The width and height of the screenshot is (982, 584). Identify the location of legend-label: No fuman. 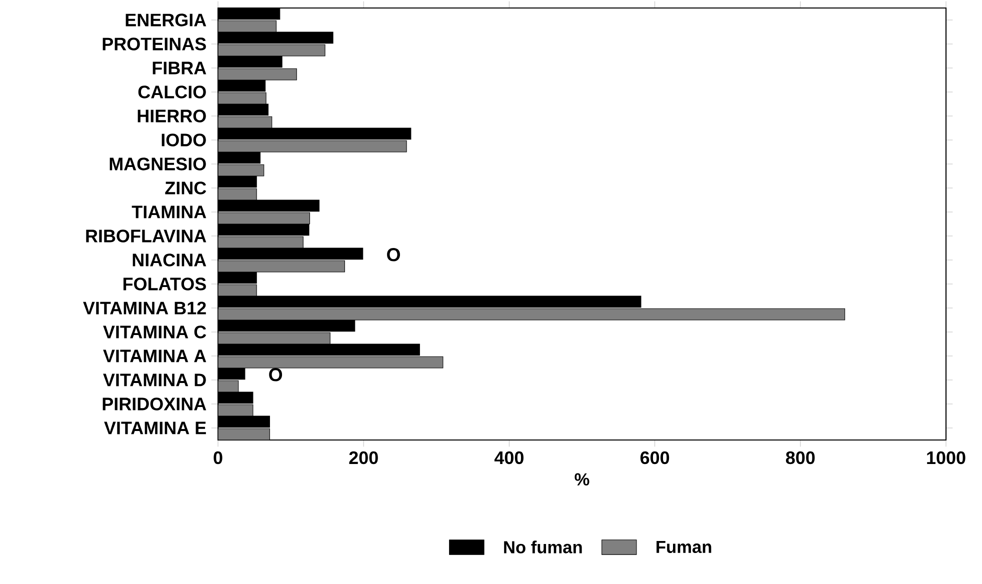
(543, 547).